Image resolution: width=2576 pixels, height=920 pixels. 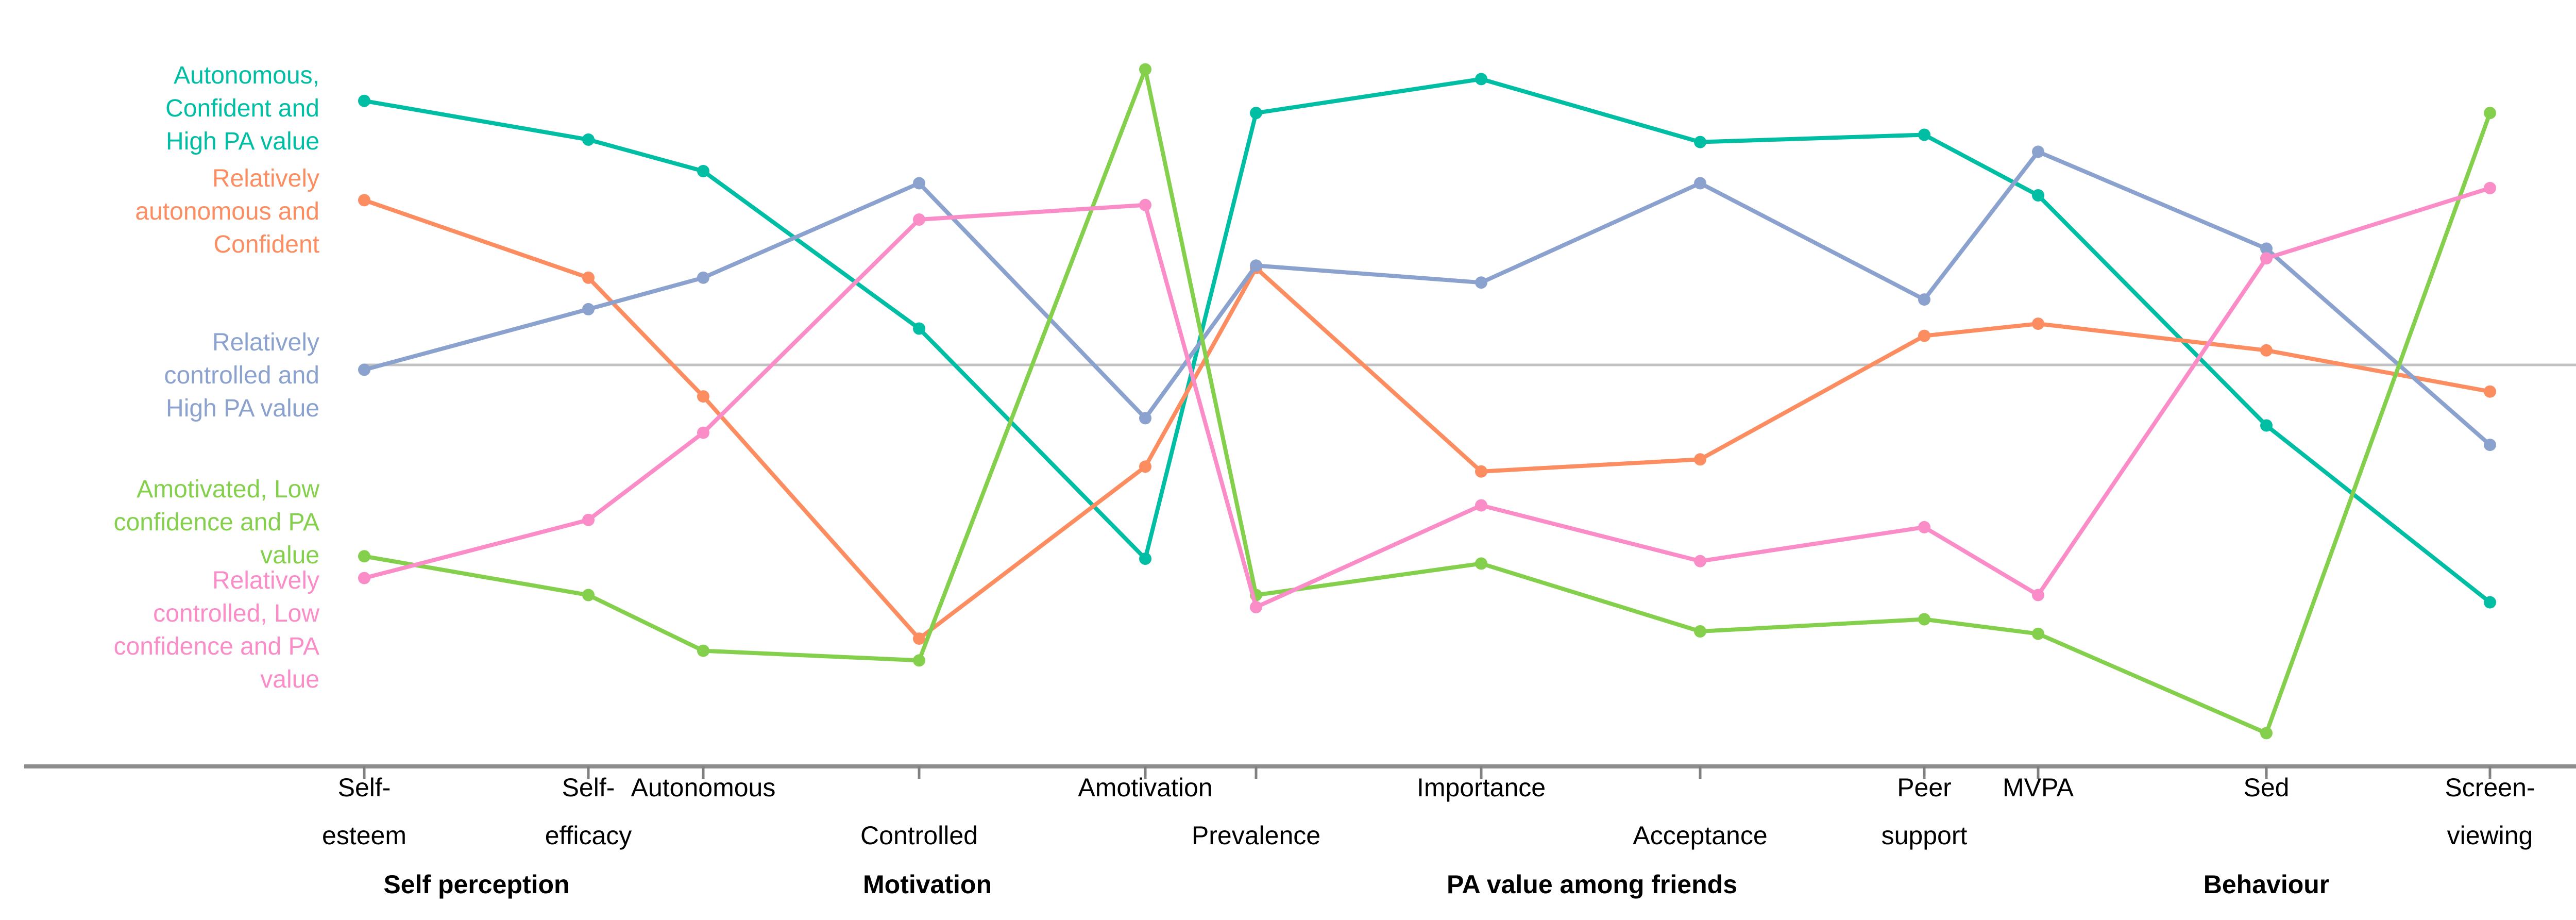 I want to click on x-axis-group-label-pa-value-among-friends: PA value among friends, so click(x=1592, y=884).